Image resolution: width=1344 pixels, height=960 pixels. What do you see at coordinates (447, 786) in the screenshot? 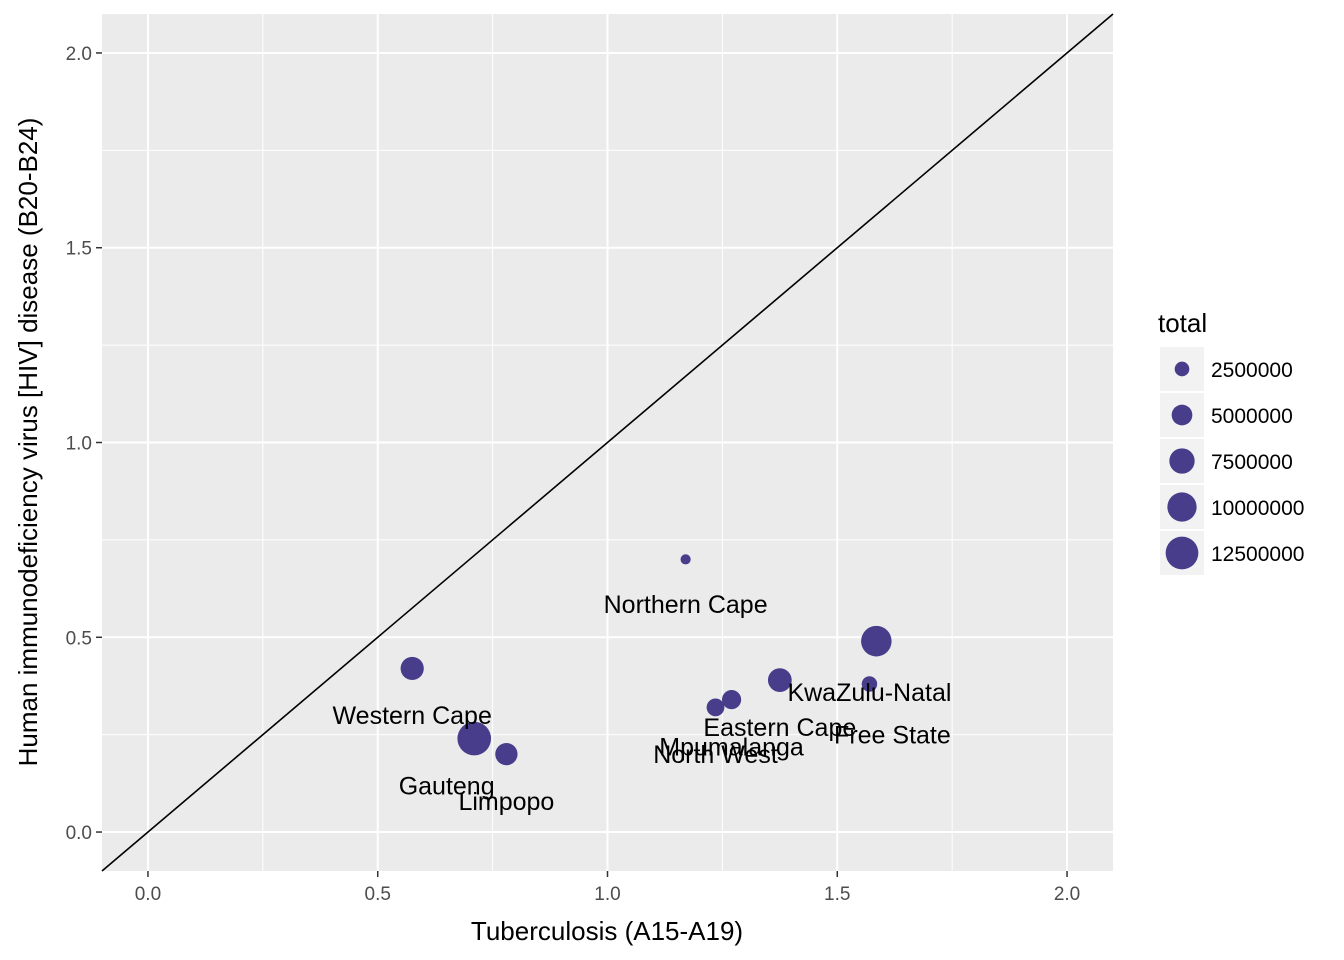
I see `point-label: Gauteng` at bounding box center [447, 786].